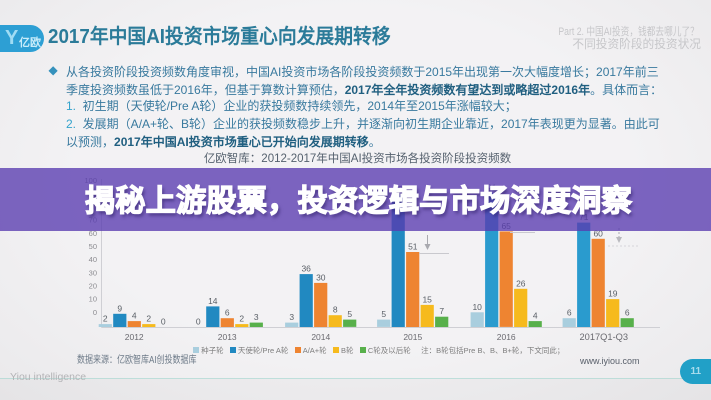 Image resolution: width=711 pixels, height=400 pixels. What do you see at coordinates (93, 259) in the screenshot?
I see `svg-text: 40` at bounding box center [93, 259].